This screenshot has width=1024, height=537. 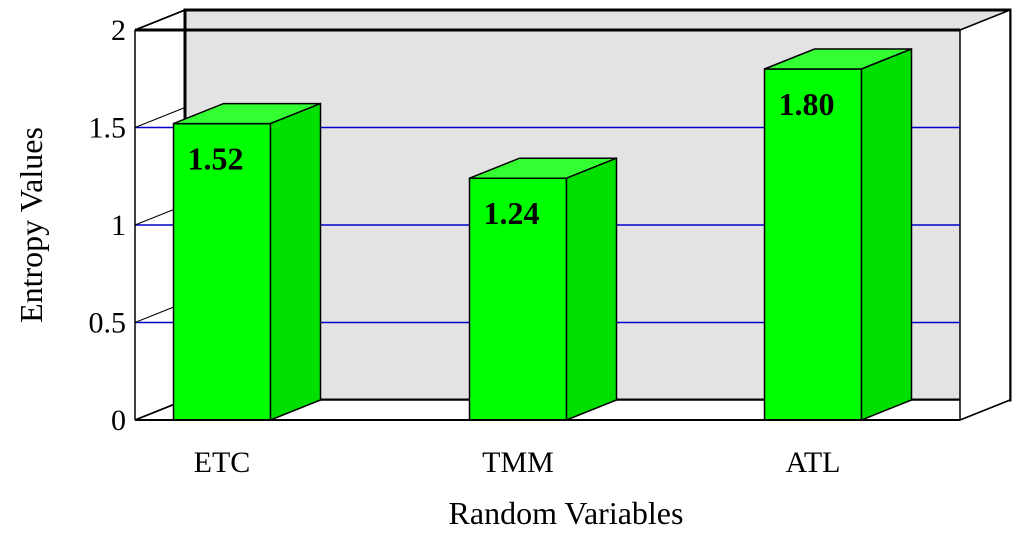 What do you see at coordinates (518, 462) in the screenshot?
I see `x-tick-label: TMM` at bounding box center [518, 462].